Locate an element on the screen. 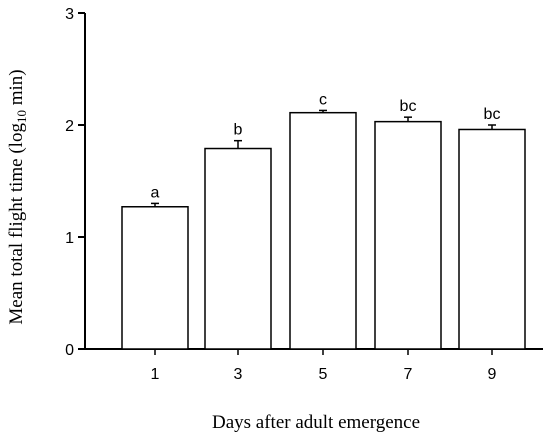 The image size is (550, 442). x-tick-label: 3 is located at coordinates (238, 374).